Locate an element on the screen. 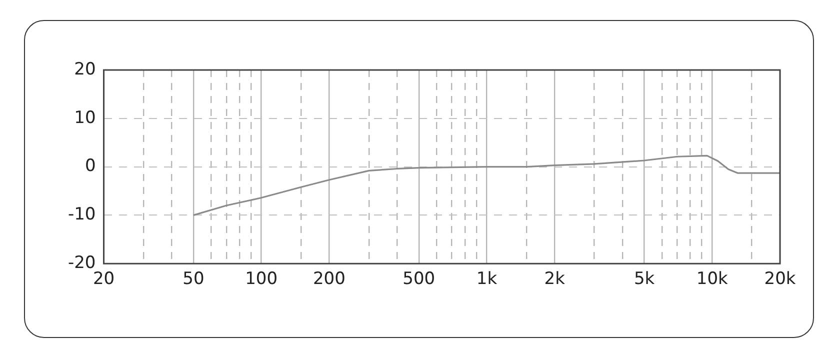 The height and width of the screenshot is (356, 840). x-tick-label: 10k is located at coordinates (712, 279).